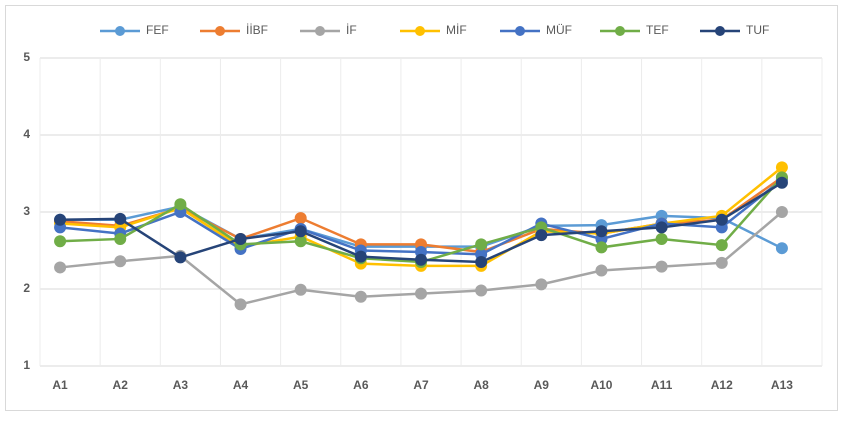 The width and height of the screenshot is (843, 422). I want to click on legend-label: MİF, so click(456, 30).